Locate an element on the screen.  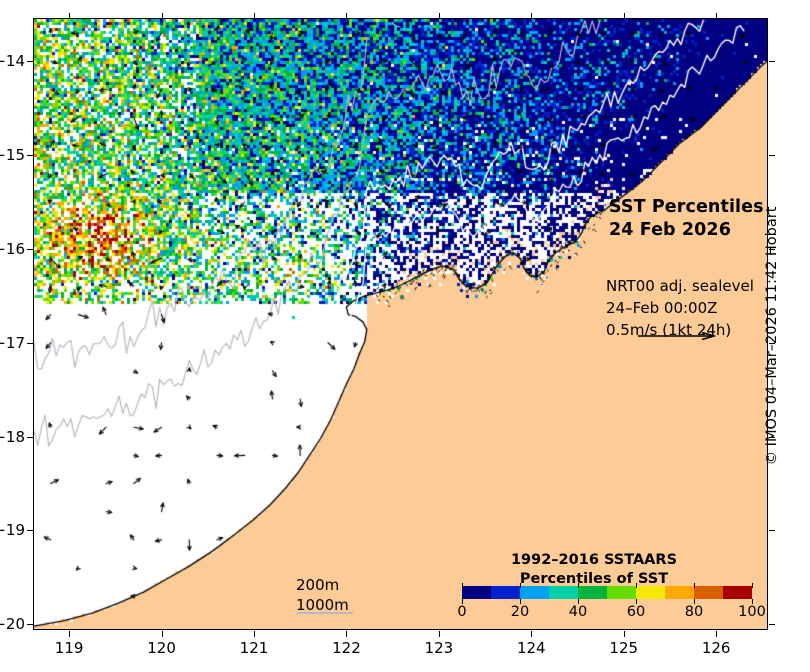
colorbar-tick-label: 40 is located at coordinates (578, 612).